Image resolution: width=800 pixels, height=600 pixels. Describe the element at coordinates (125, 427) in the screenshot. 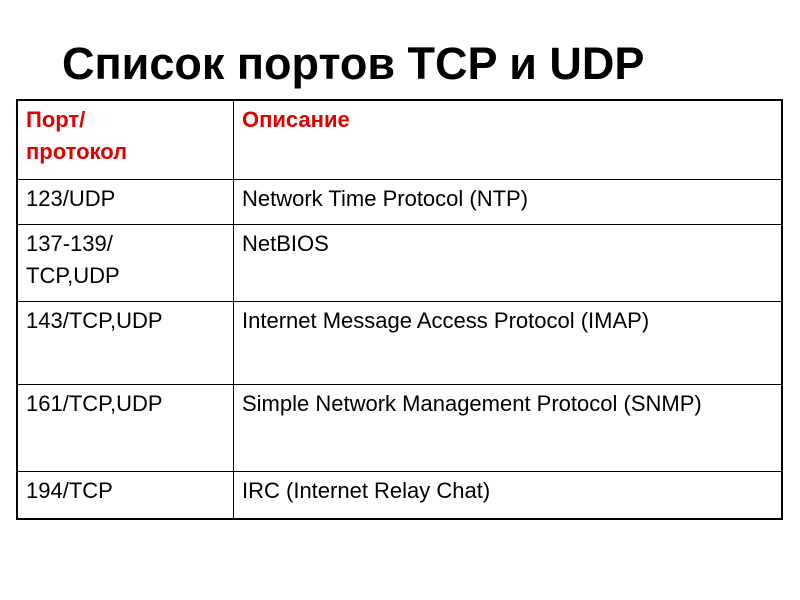

I see `port-cell: 161/TCP,UDP` at that location.